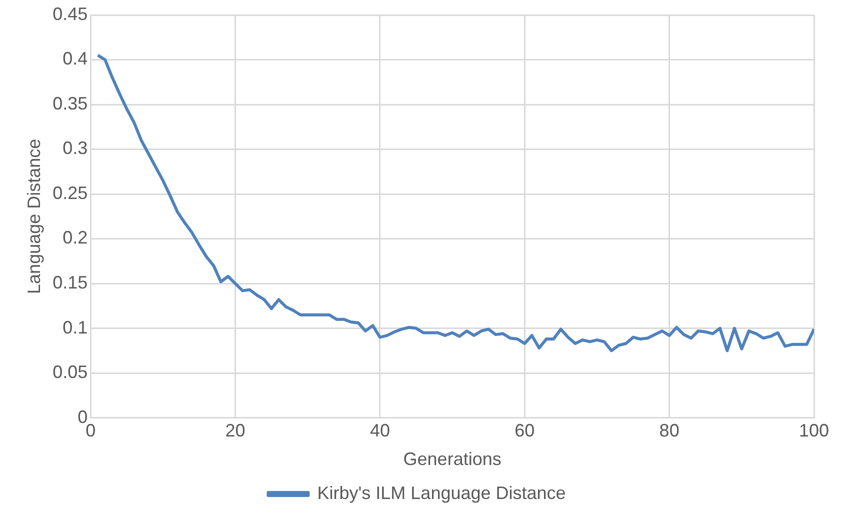  I want to click on legend-label: Kirby's ILM Language Distance, so click(441, 492).